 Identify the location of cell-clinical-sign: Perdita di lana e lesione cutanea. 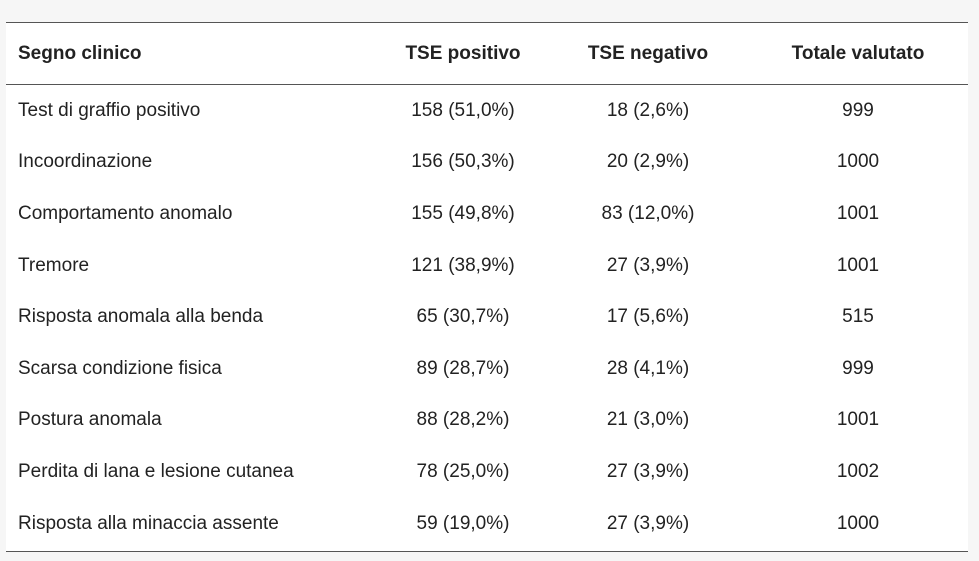
(156, 471).